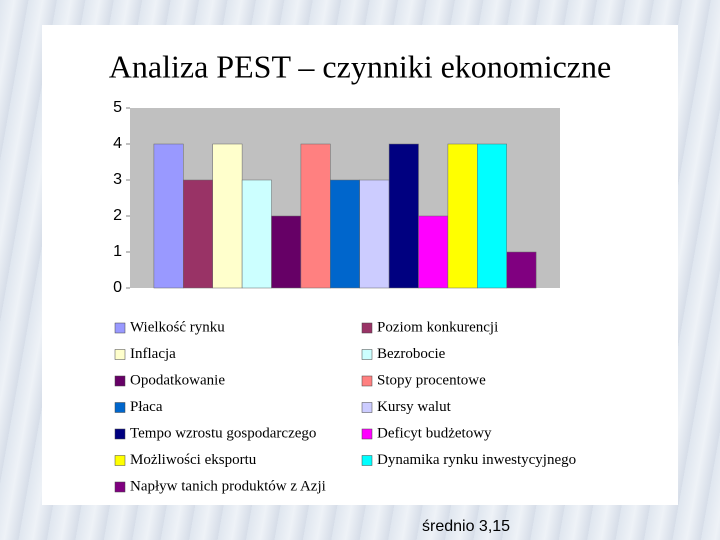  What do you see at coordinates (228, 486) in the screenshot?
I see `legend-label: Napływ tanich produktów z Azji` at bounding box center [228, 486].